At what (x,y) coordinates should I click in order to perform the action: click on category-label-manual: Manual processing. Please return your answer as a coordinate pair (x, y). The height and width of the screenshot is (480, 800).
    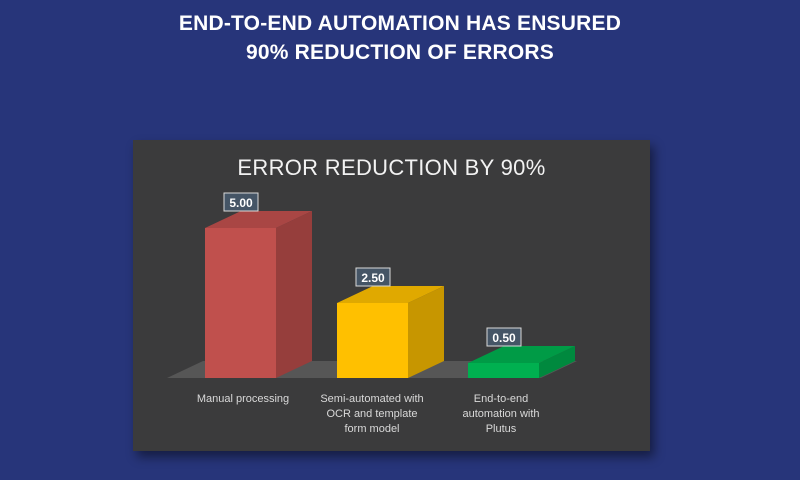
    Looking at the image, I should click on (243, 399).